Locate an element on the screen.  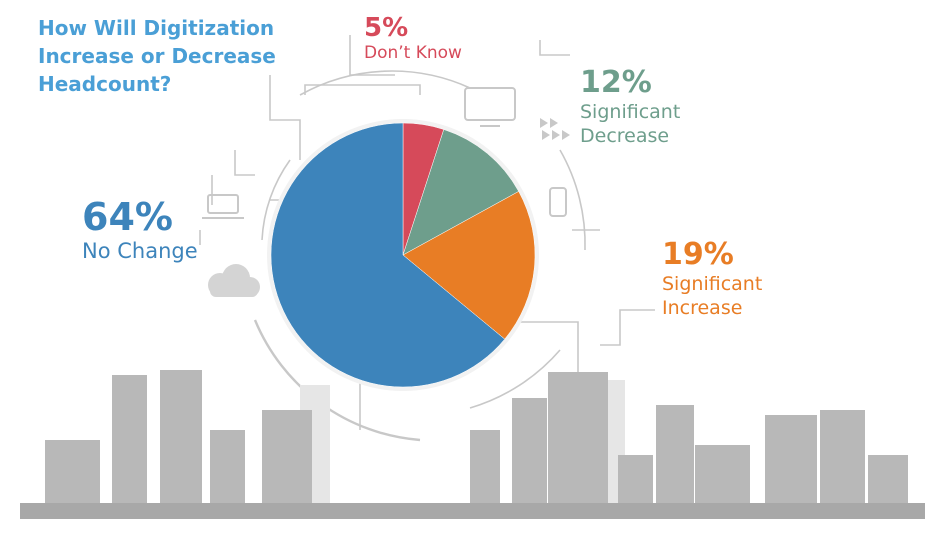
laptop-icon is located at coordinates (223, 206).